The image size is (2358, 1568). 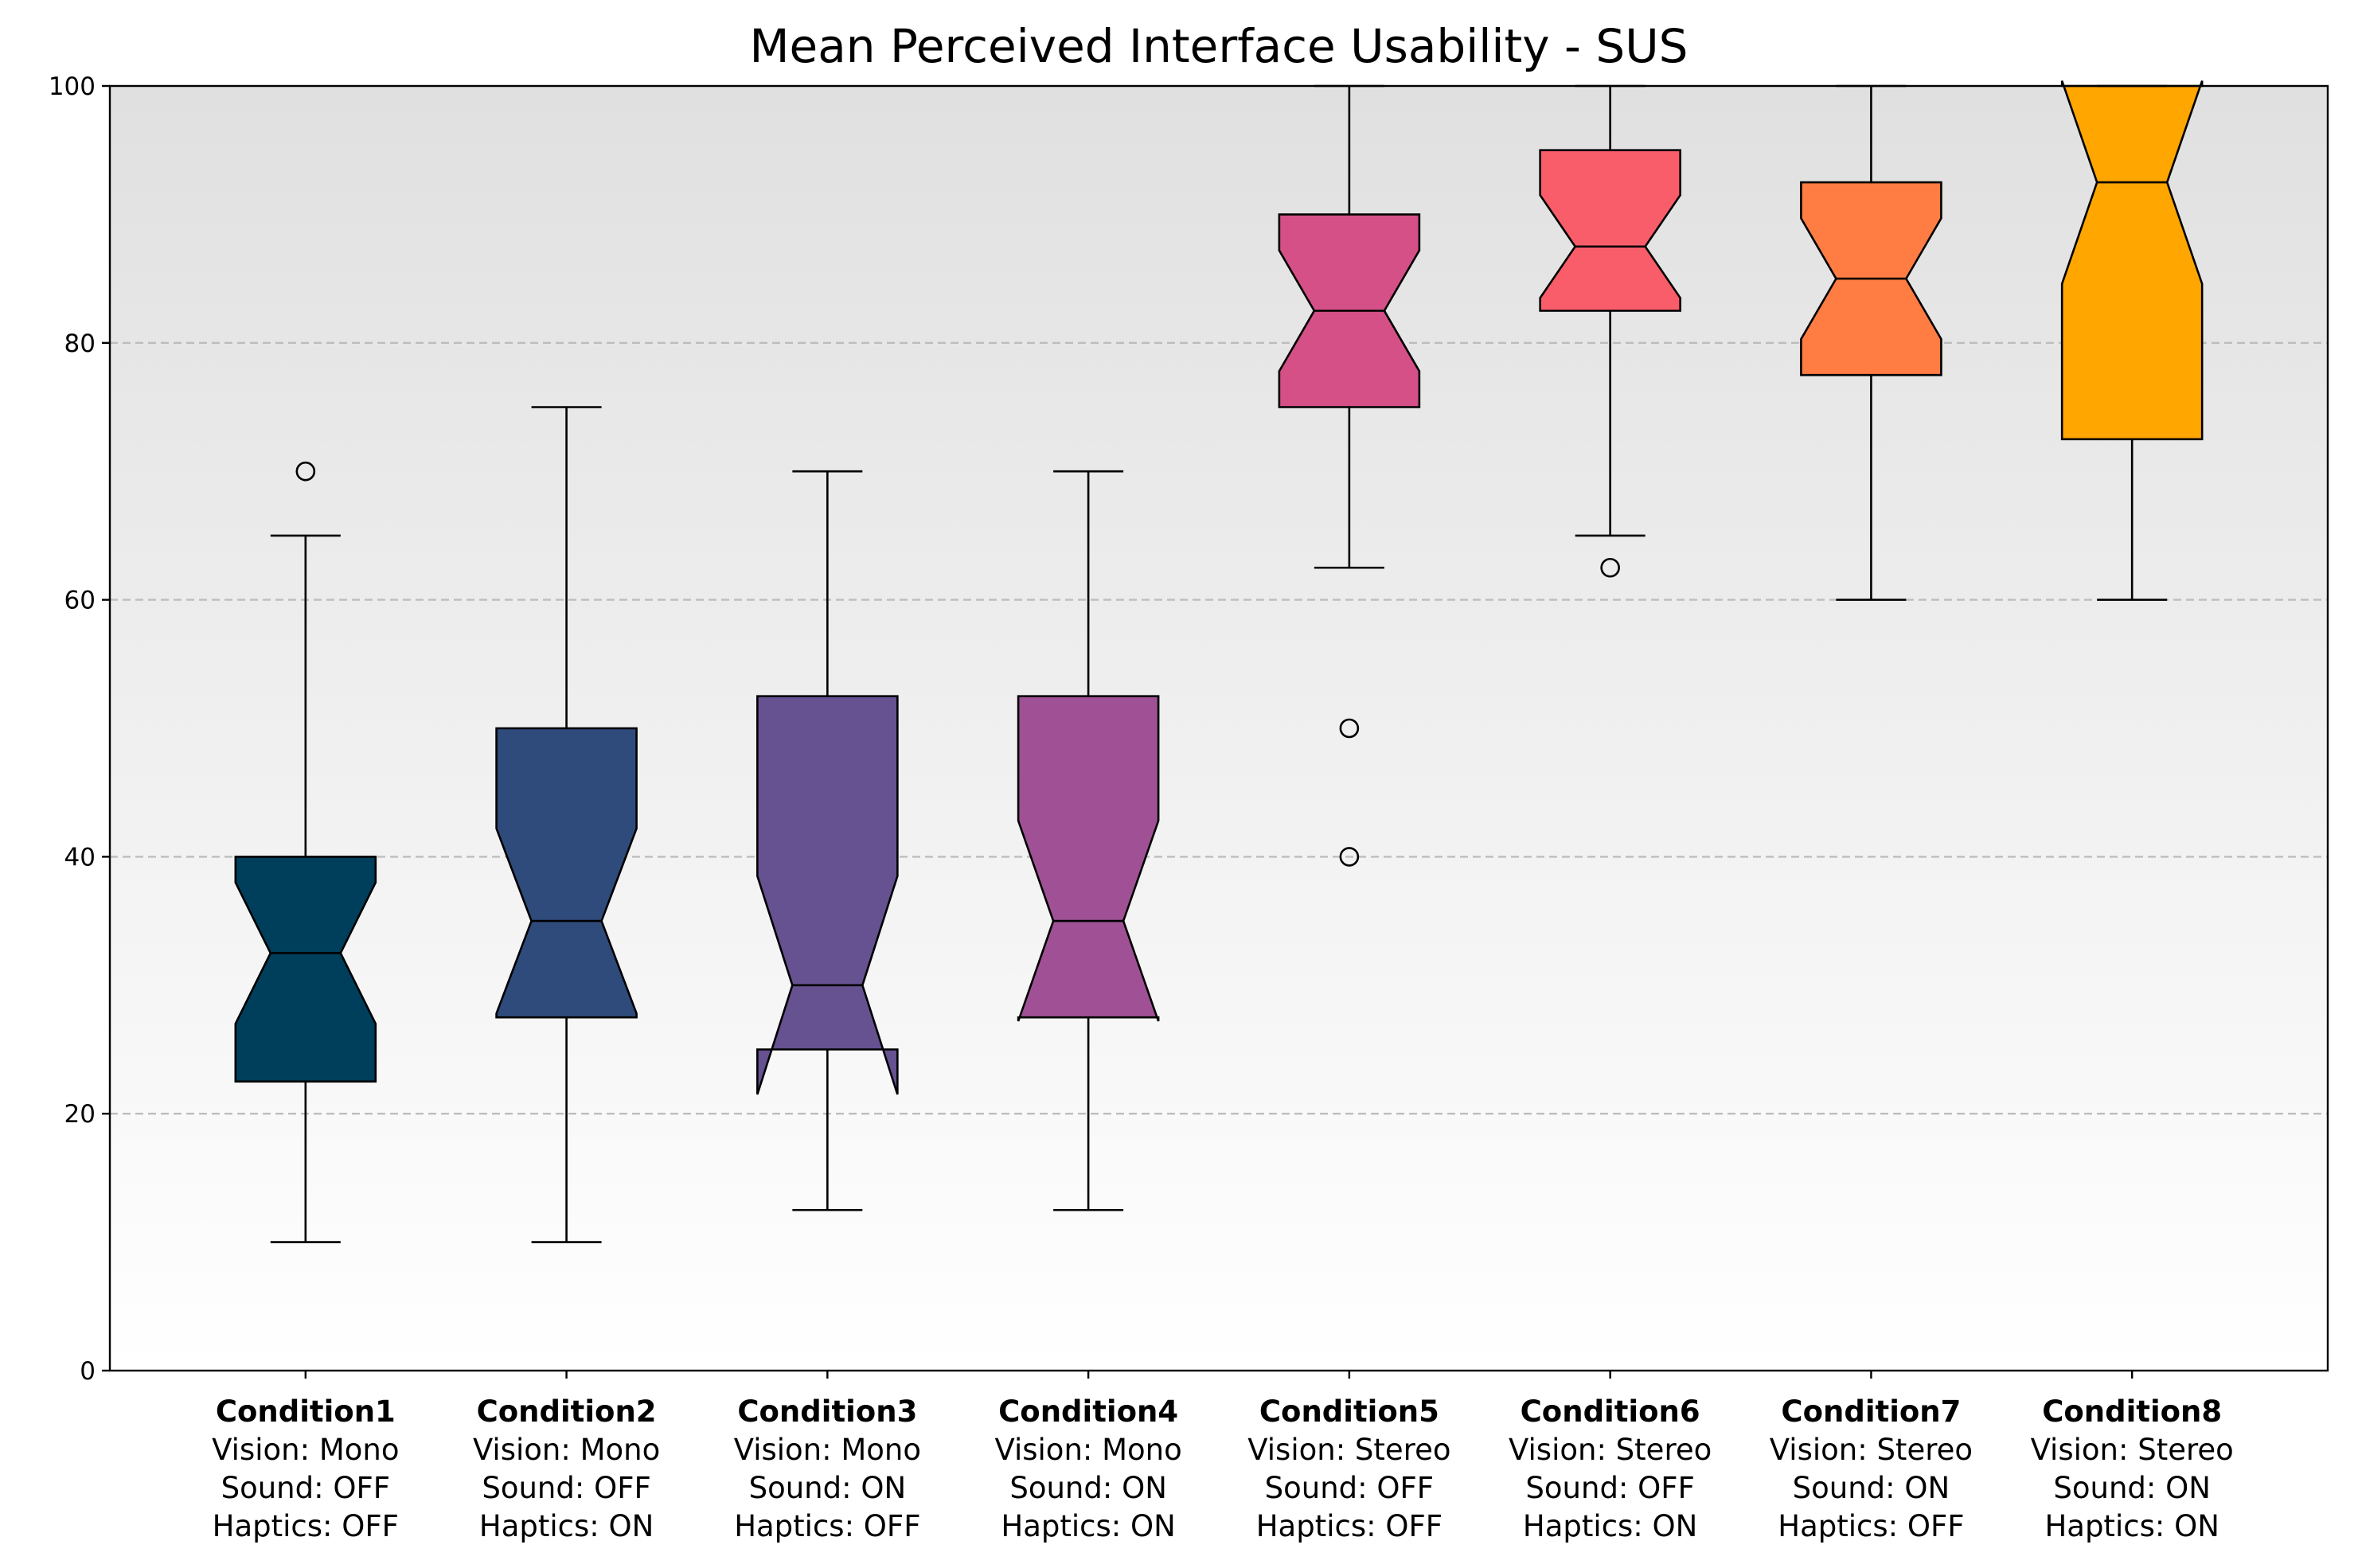 What do you see at coordinates (80, 1114) in the screenshot?
I see `y-tick-label-20: 20` at bounding box center [80, 1114].